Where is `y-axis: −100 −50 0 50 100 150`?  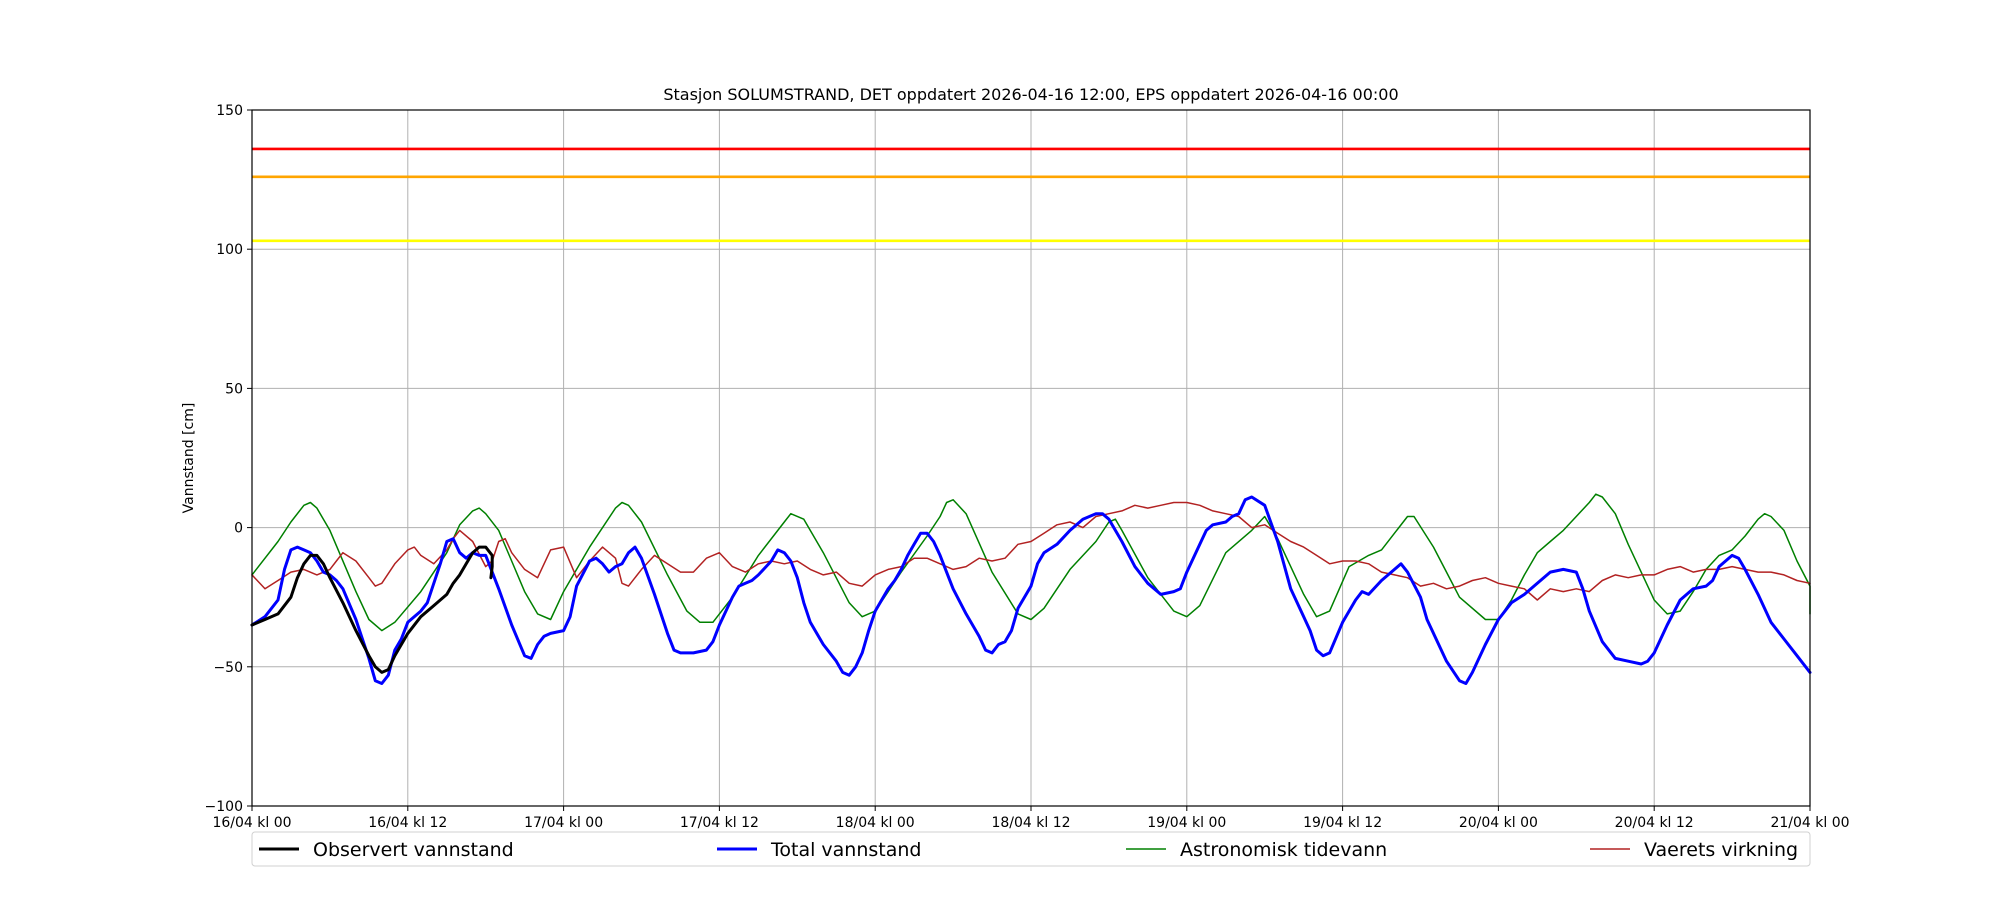
y-axis: −100 −50 0 50 100 150 is located at coordinates (228, 459).